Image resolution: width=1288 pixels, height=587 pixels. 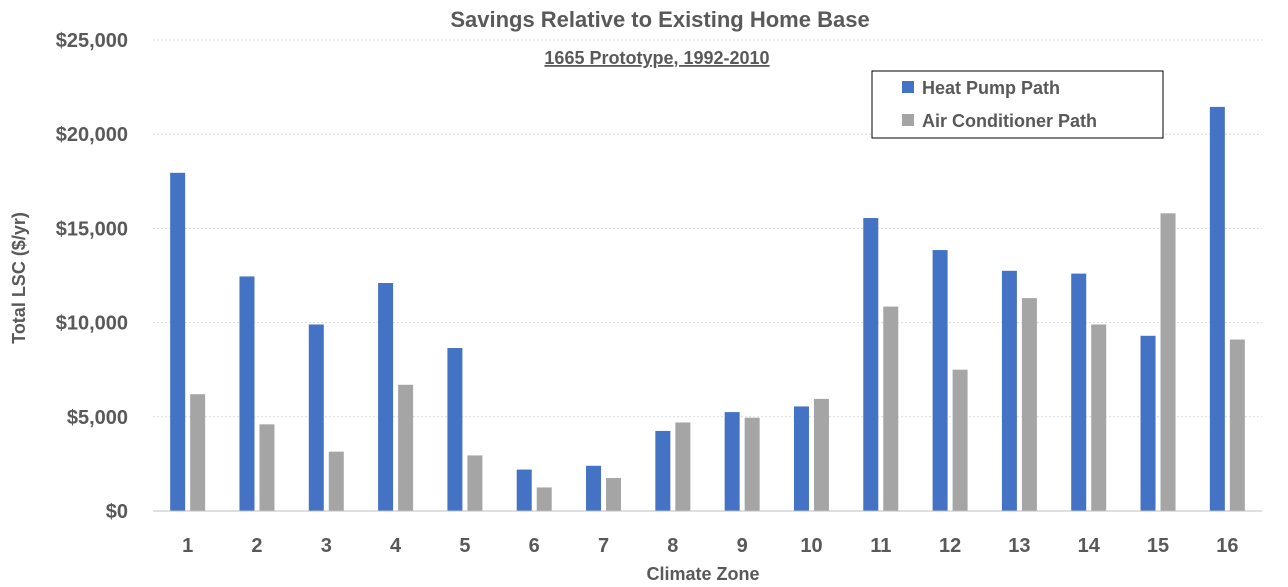 I want to click on x-tick-label: 1, so click(x=187, y=546).